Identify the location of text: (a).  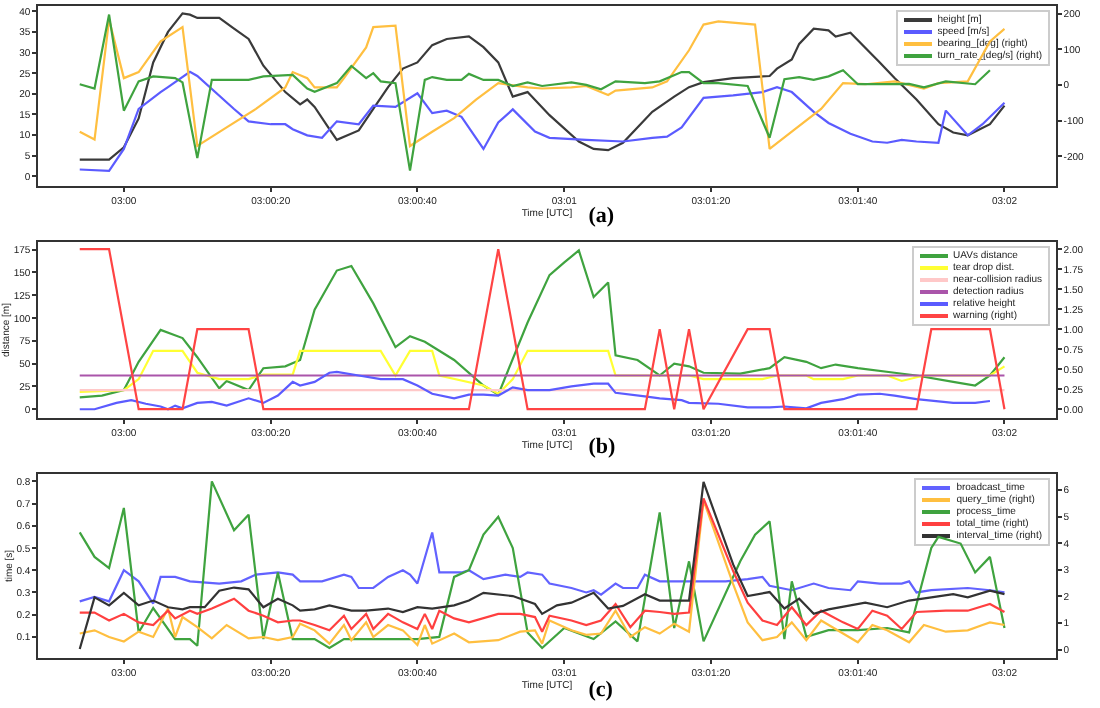
(601, 216).